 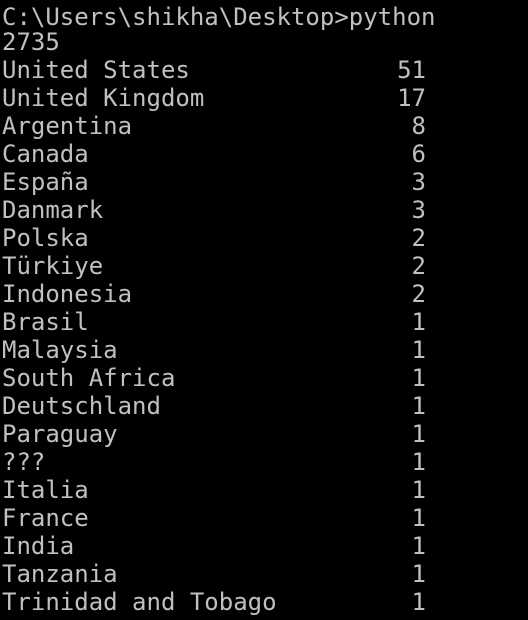 I want to click on country-name: Indonesia, so click(x=67, y=294).